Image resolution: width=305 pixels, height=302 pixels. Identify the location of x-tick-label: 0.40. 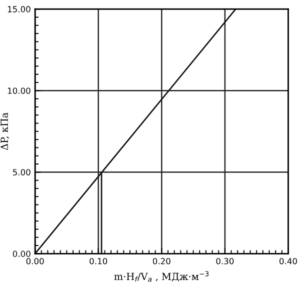
(288, 261).